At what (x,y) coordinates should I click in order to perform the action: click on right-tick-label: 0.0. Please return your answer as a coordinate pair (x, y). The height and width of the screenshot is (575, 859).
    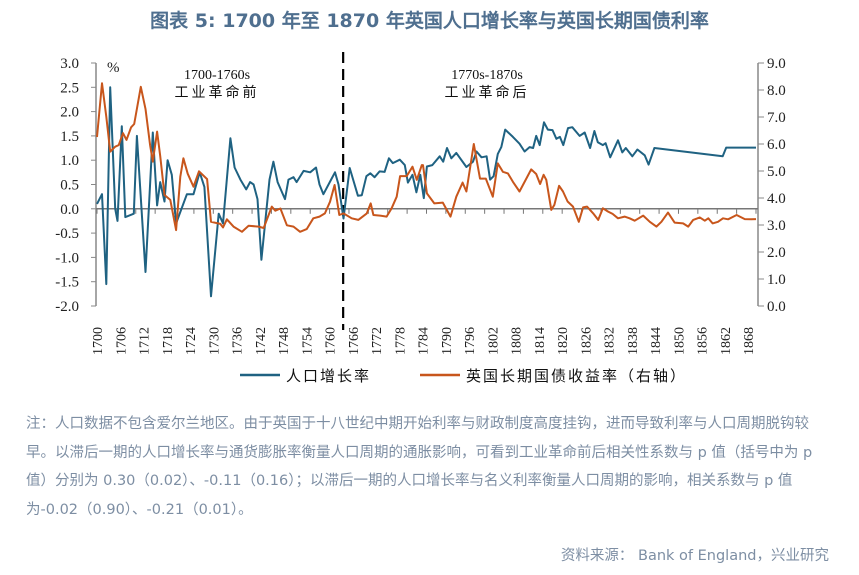
    Looking at the image, I should click on (776, 307).